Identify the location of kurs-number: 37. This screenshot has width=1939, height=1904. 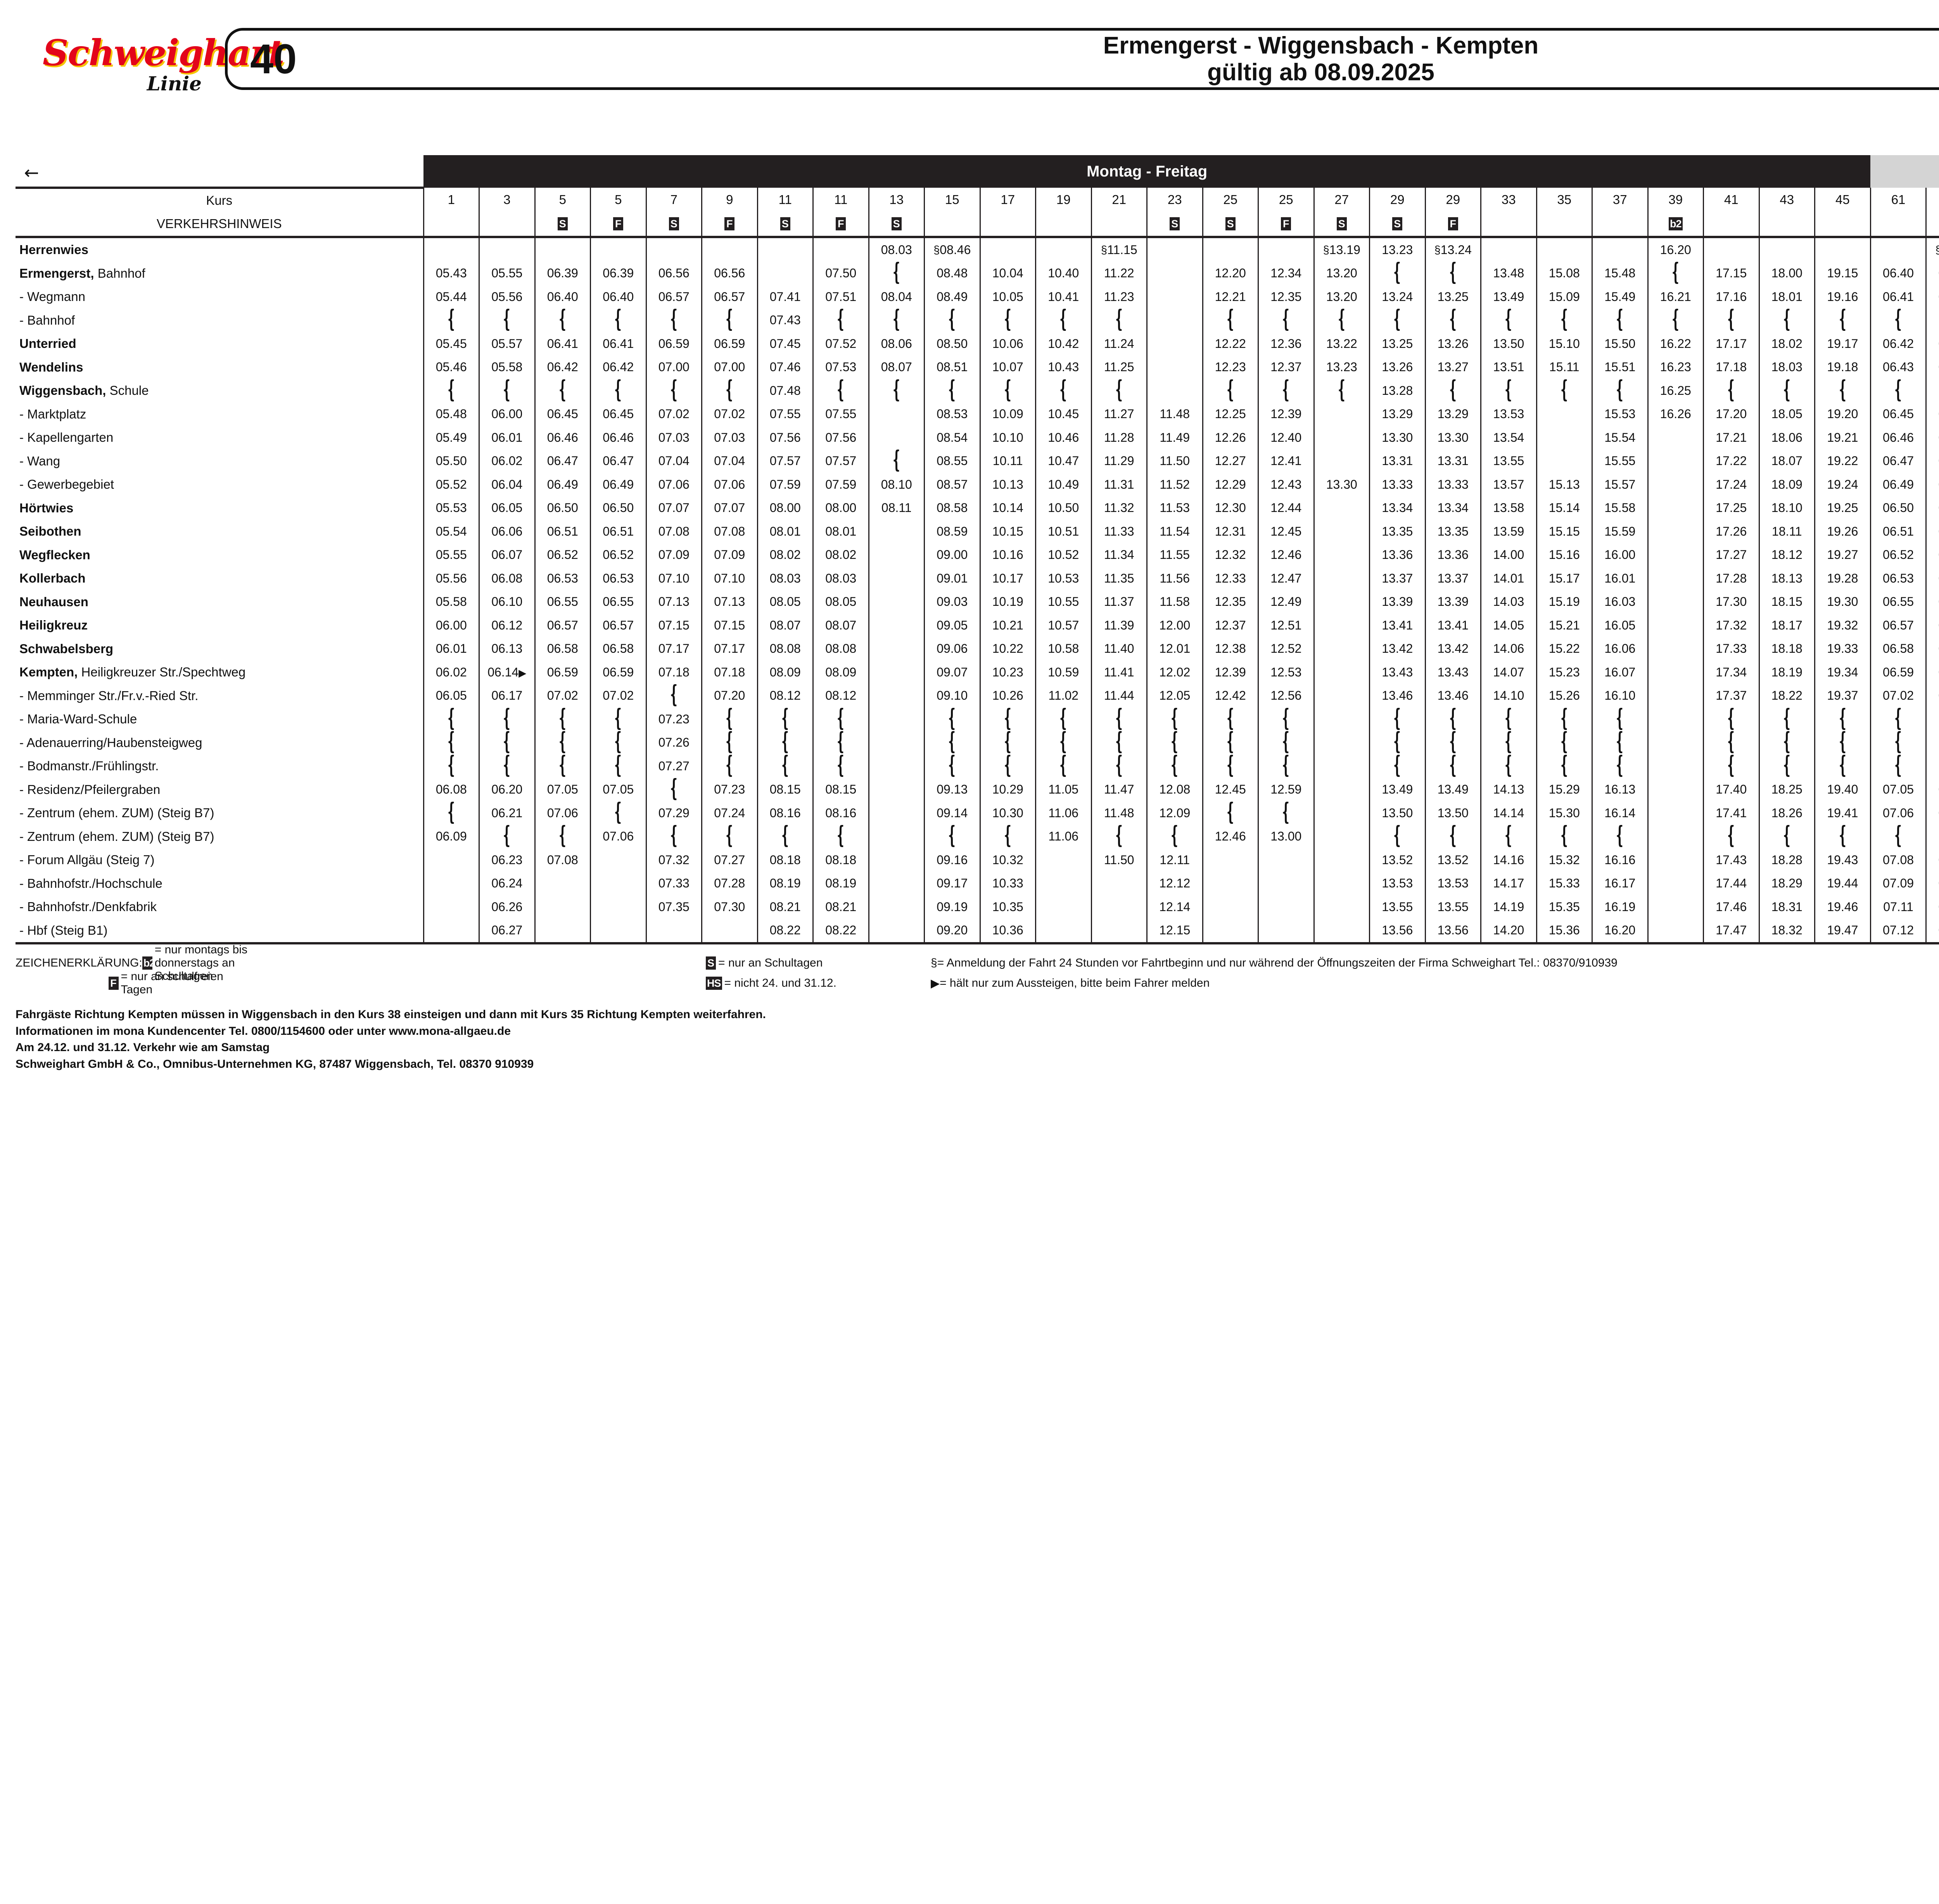
(1620, 200).